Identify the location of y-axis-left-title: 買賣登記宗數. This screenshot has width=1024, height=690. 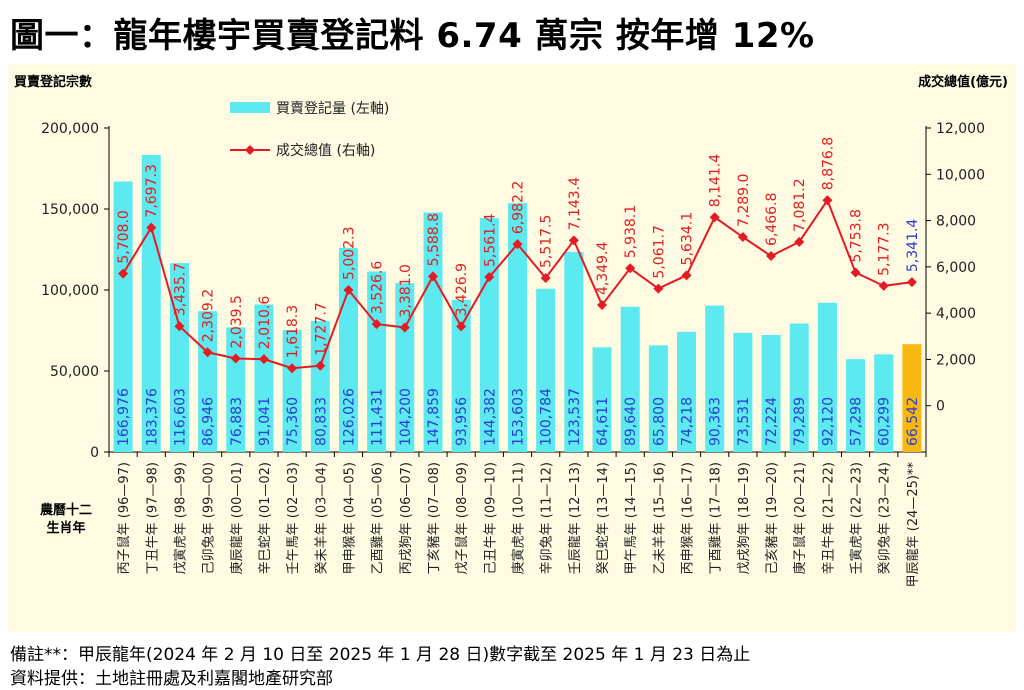
(53, 82).